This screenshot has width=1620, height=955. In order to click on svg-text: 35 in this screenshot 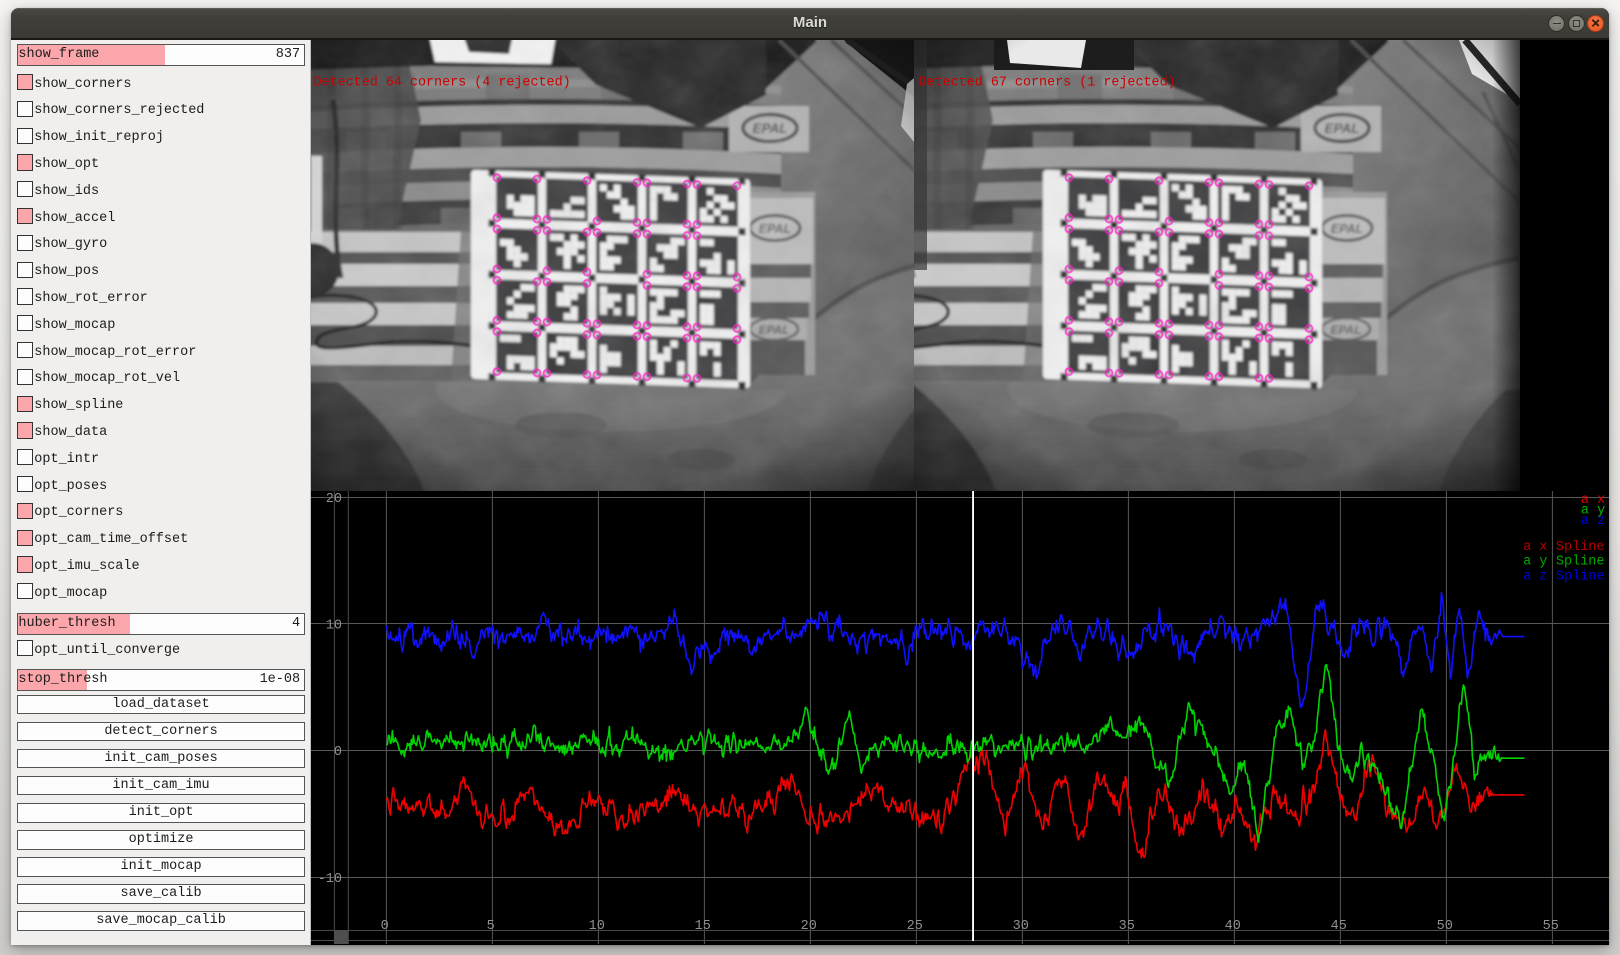, I will do `click(1126, 926)`.